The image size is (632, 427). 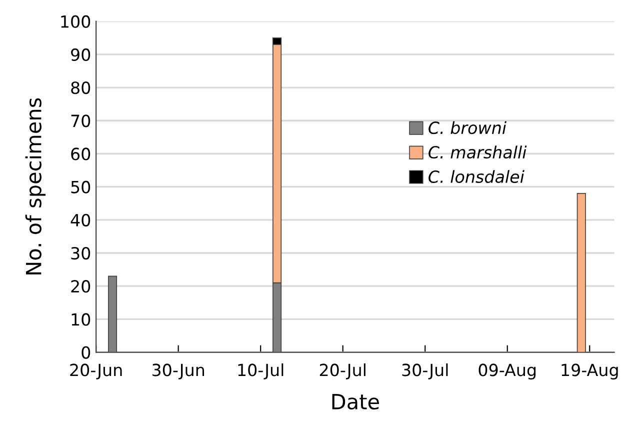 What do you see at coordinates (476, 177) in the screenshot?
I see `legend-label: C. lonsdalei` at bounding box center [476, 177].